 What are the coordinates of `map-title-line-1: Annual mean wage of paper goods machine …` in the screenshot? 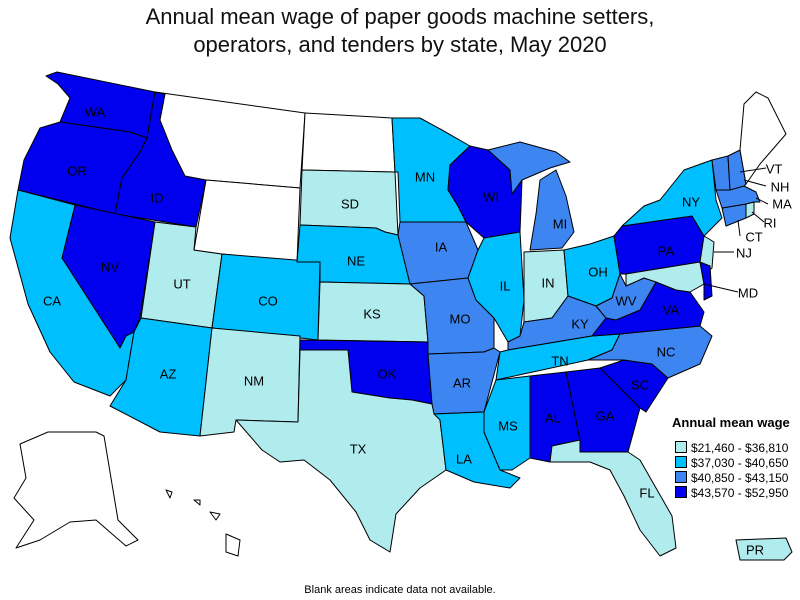 It's located at (400, 16).